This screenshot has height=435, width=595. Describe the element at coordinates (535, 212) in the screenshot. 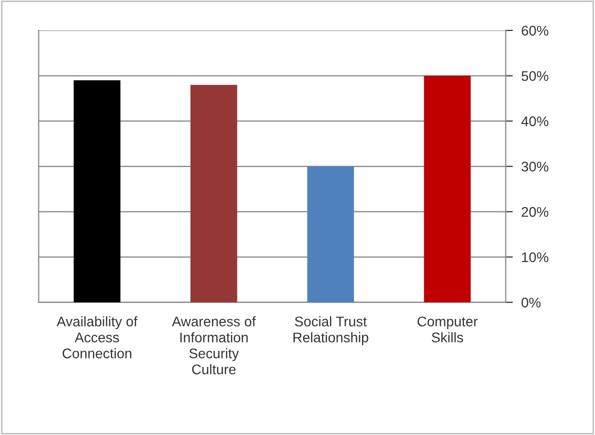

I see `y-tick-label: 20%` at that location.